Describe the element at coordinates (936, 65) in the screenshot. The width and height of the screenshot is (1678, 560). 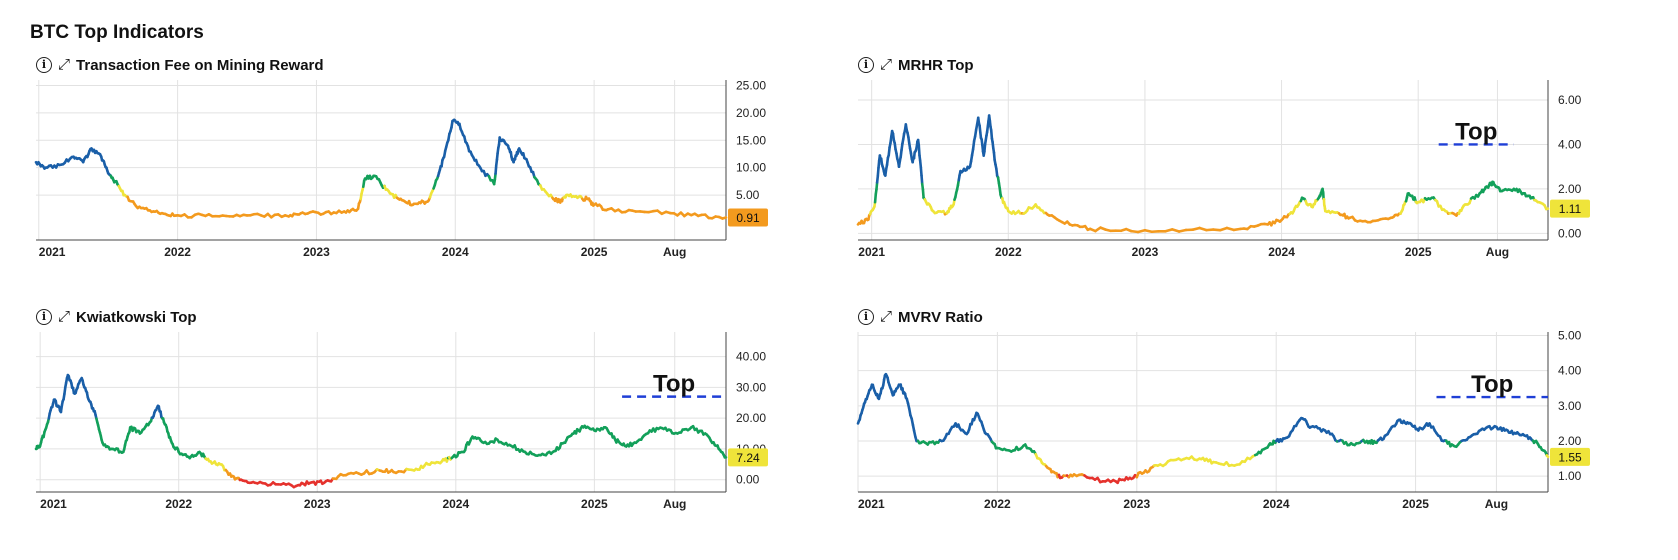
I see `chart-title: MRHR Top` at that location.